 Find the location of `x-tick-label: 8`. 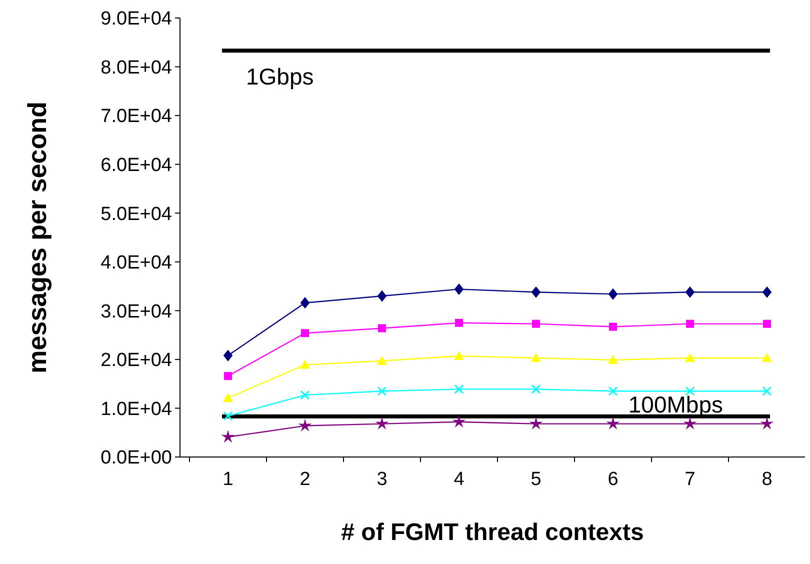

x-tick-label: 8 is located at coordinates (767, 479).